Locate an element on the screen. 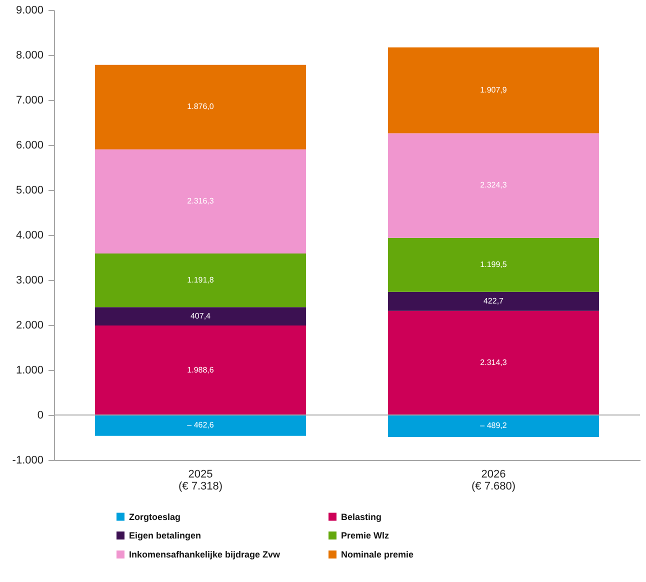 The width and height of the screenshot is (646, 582). y-tick-label: 6.000 is located at coordinates (30, 146).